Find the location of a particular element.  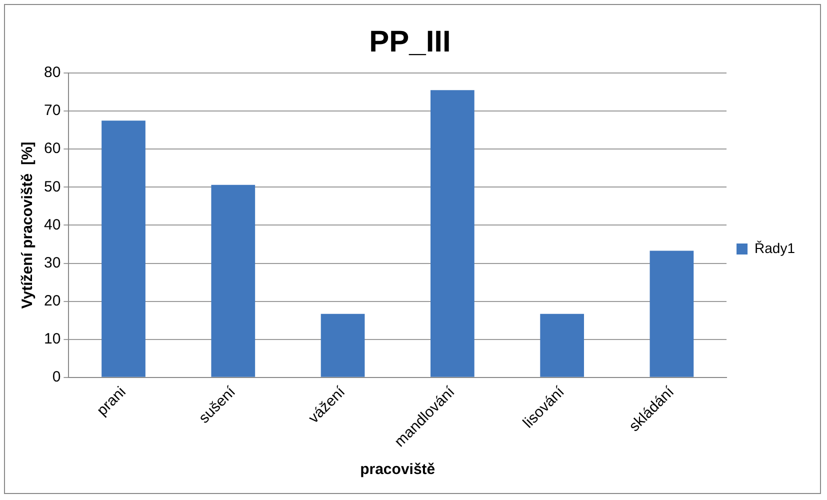

y-tick-label: 50 is located at coordinates (52, 187).